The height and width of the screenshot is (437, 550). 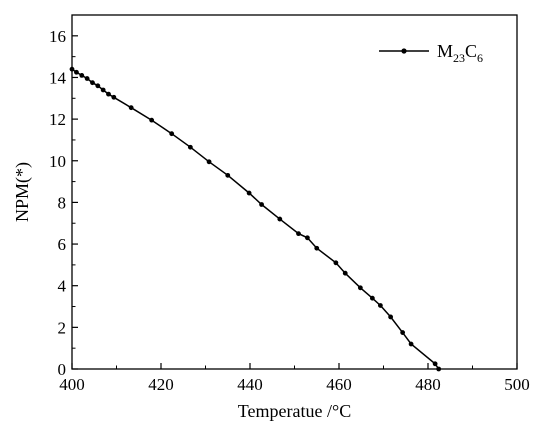 I want to click on x-tick-label: 460, so click(x=339, y=384).